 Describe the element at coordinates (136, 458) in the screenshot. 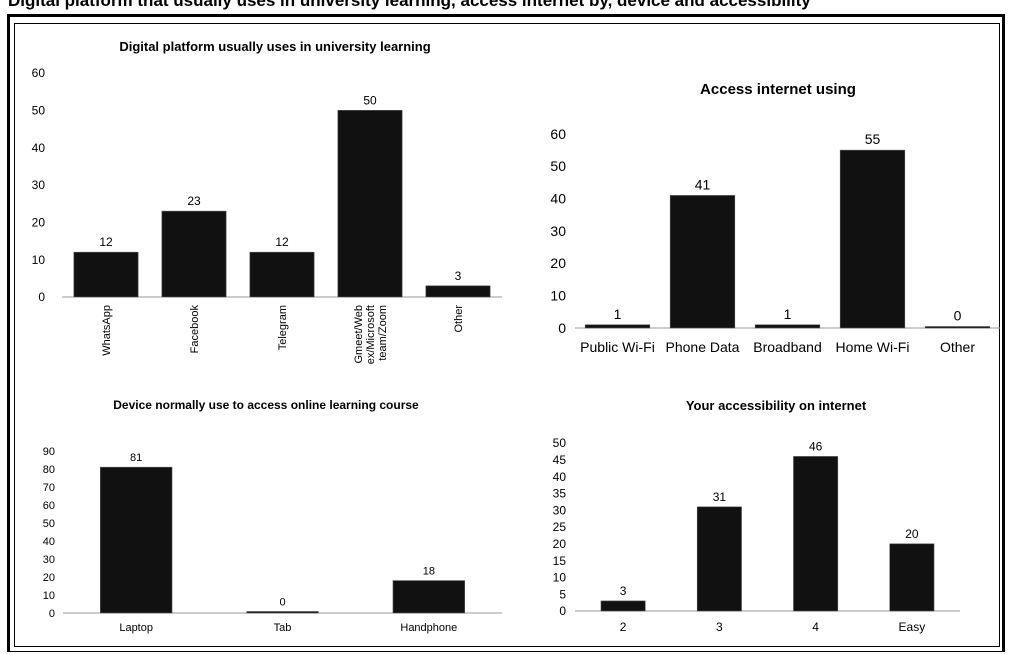

I see `data-label: 81` at that location.